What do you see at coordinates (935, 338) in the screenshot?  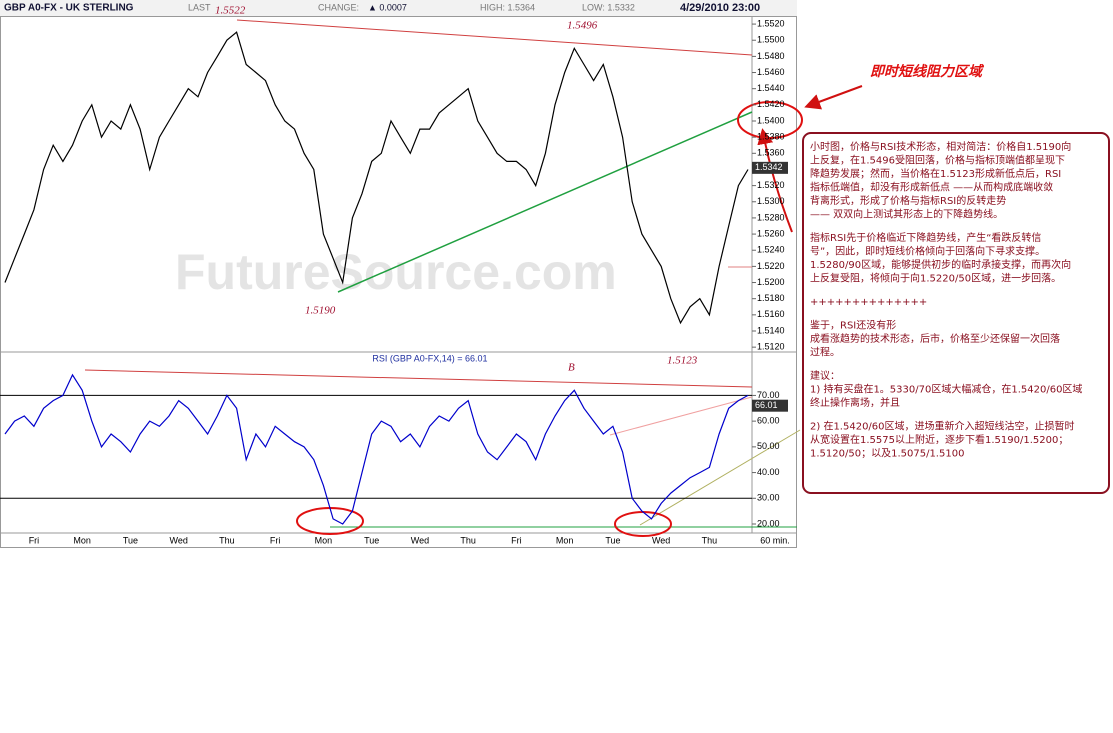 I see `note-line: 成看涨趋势的技术形态，后市，价格至少还保留一次回落` at bounding box center [935, 338].